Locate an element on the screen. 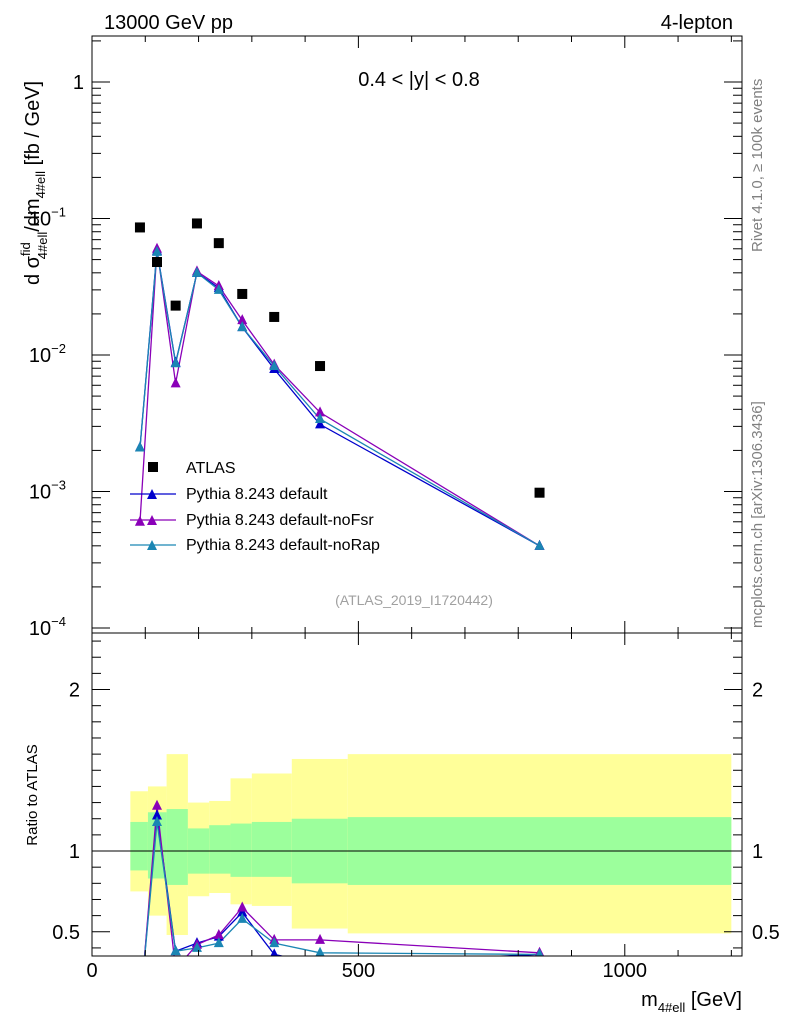 This screenshot has width=786, height=1024. data-point-pythia-8-243-default is located at coordinates (320, 423).